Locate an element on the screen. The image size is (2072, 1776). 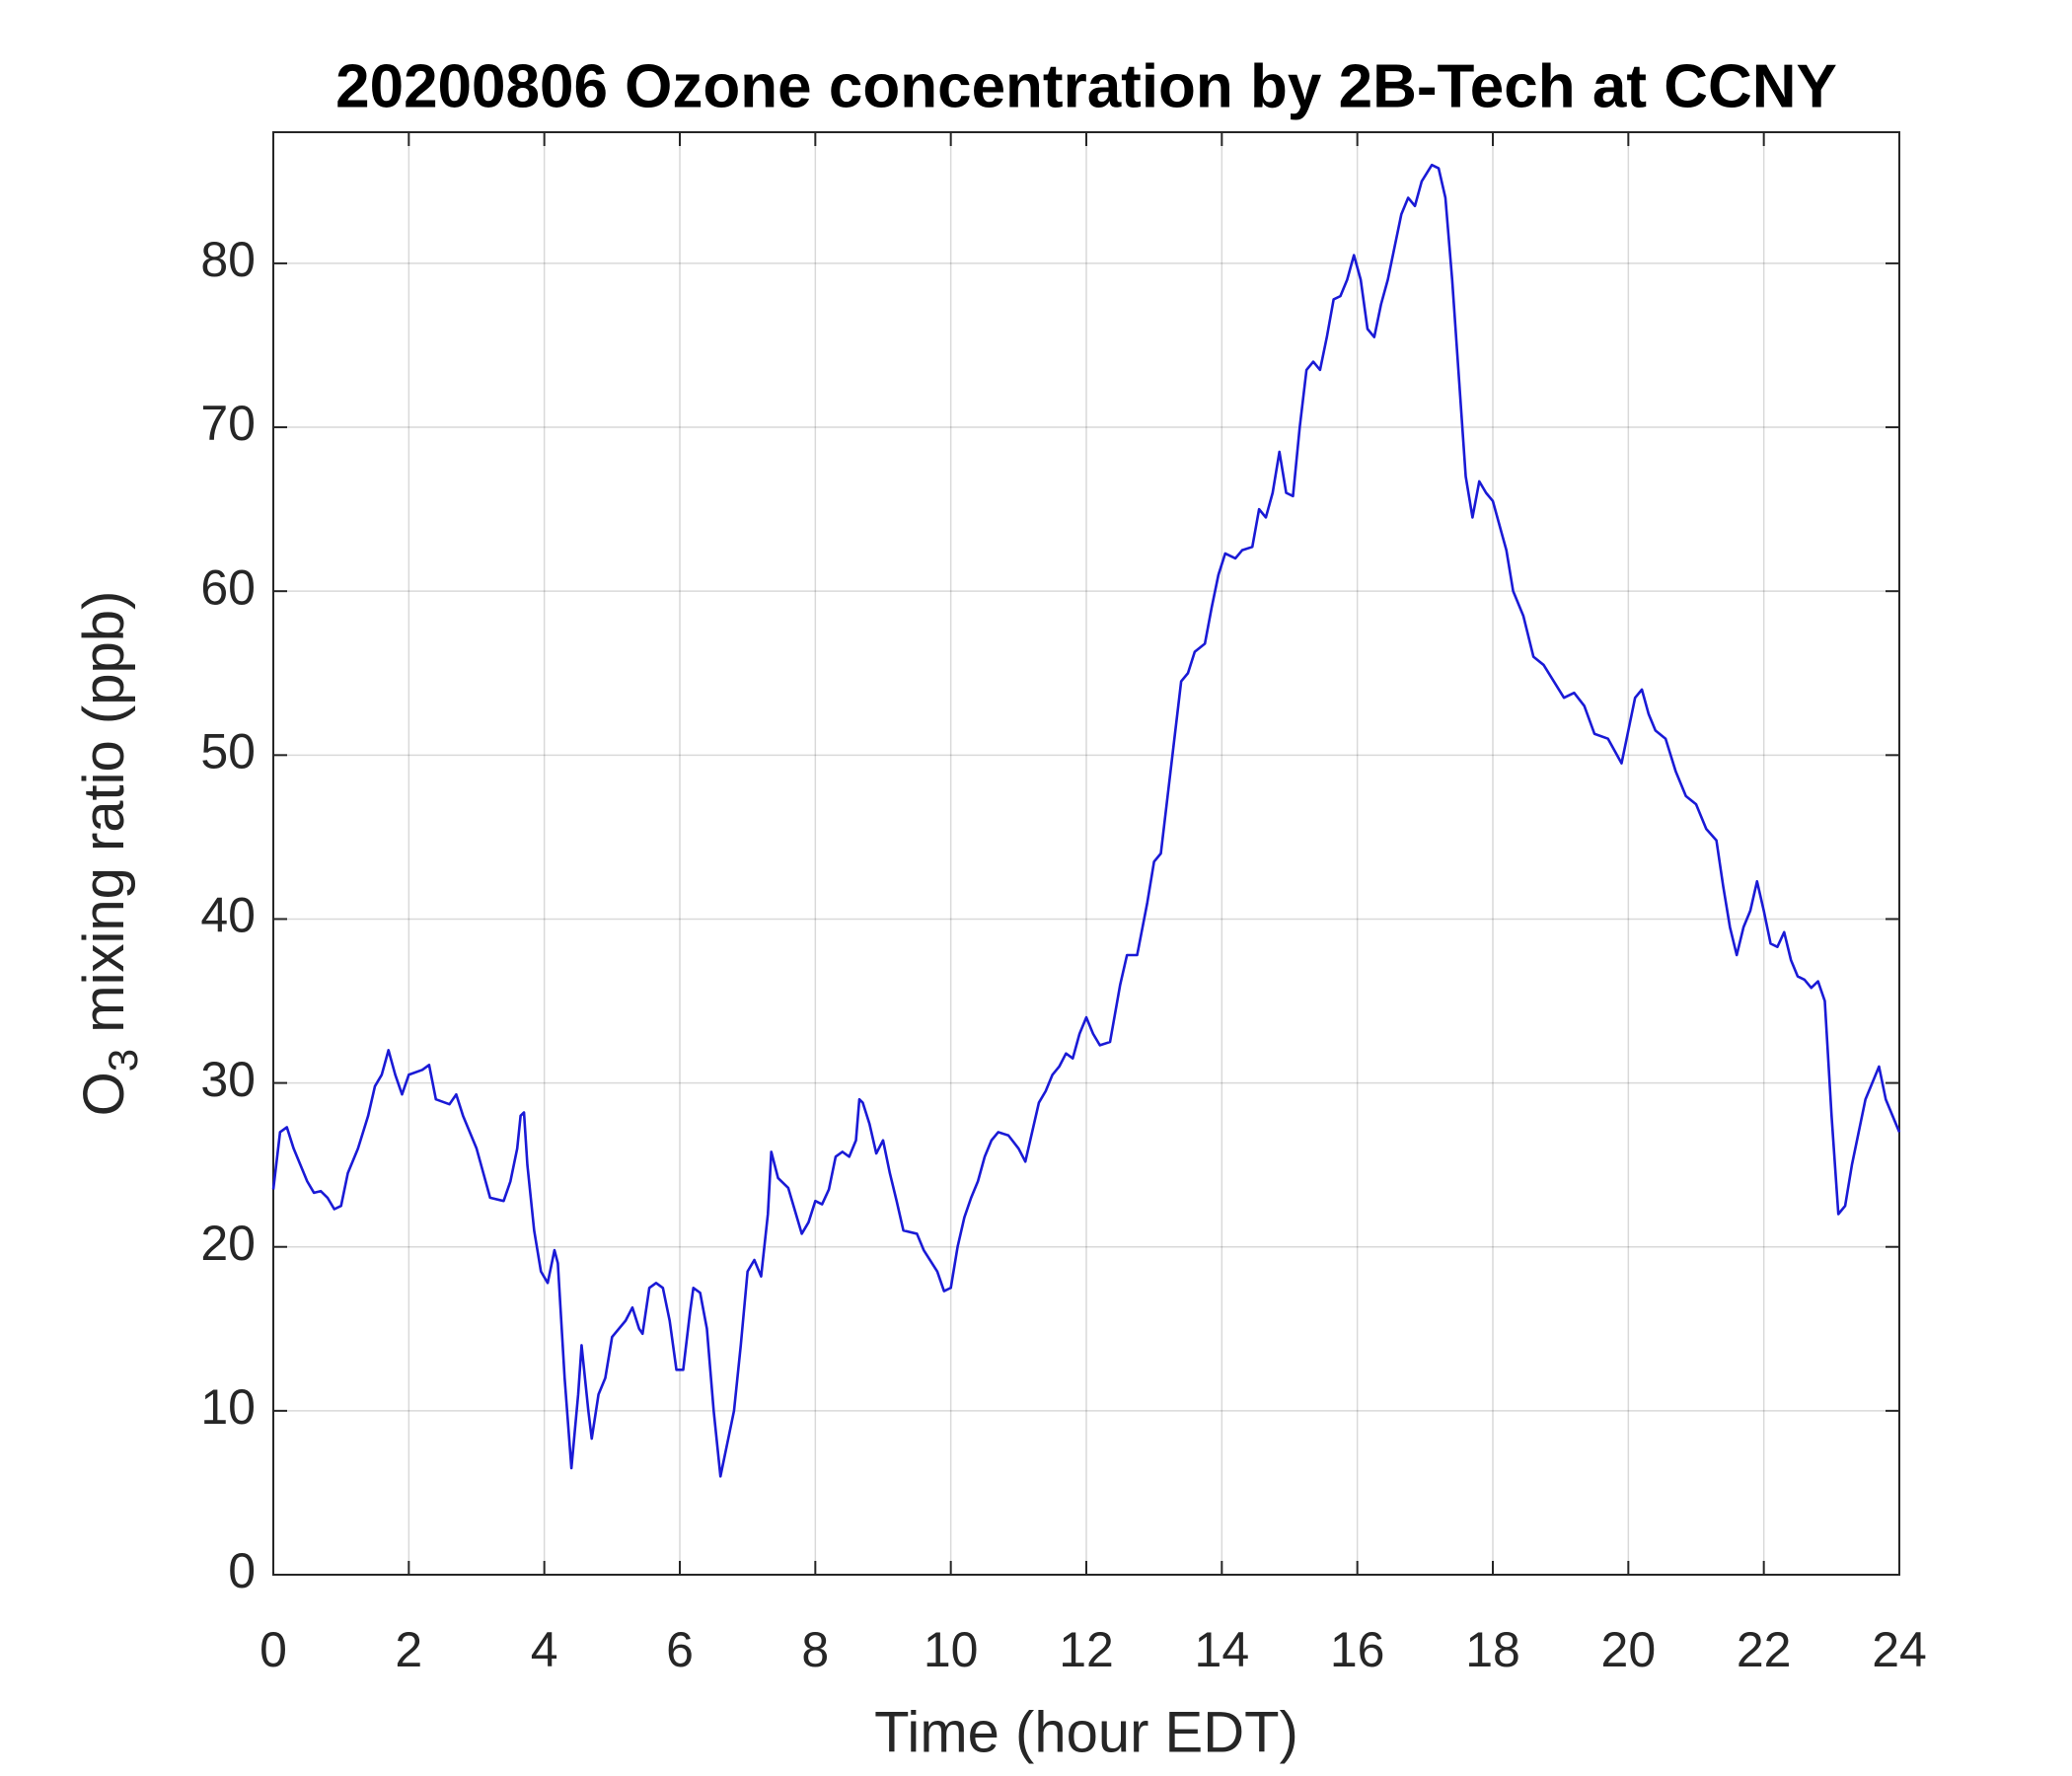
y-axis-label-subscript: 3 is located at coordinates (123, 1061).